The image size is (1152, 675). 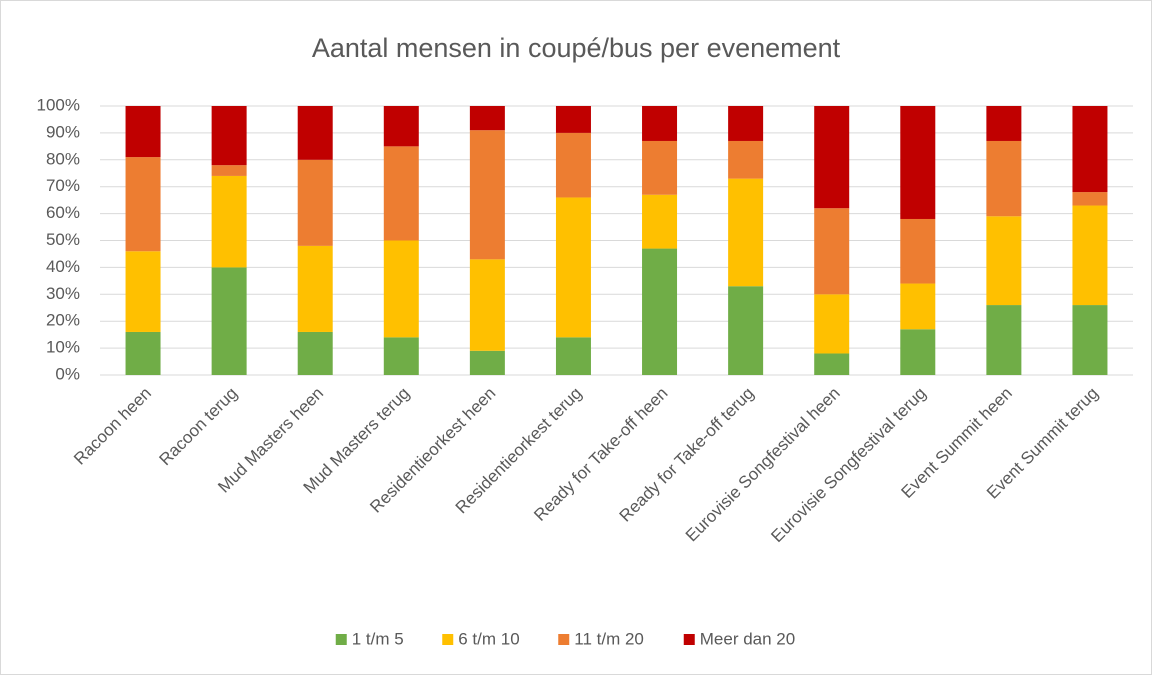 What do you see at coordinates (63, 320) in the screenshot?
I see `y-tick-label: 20%` at bounding box center [63, 320].